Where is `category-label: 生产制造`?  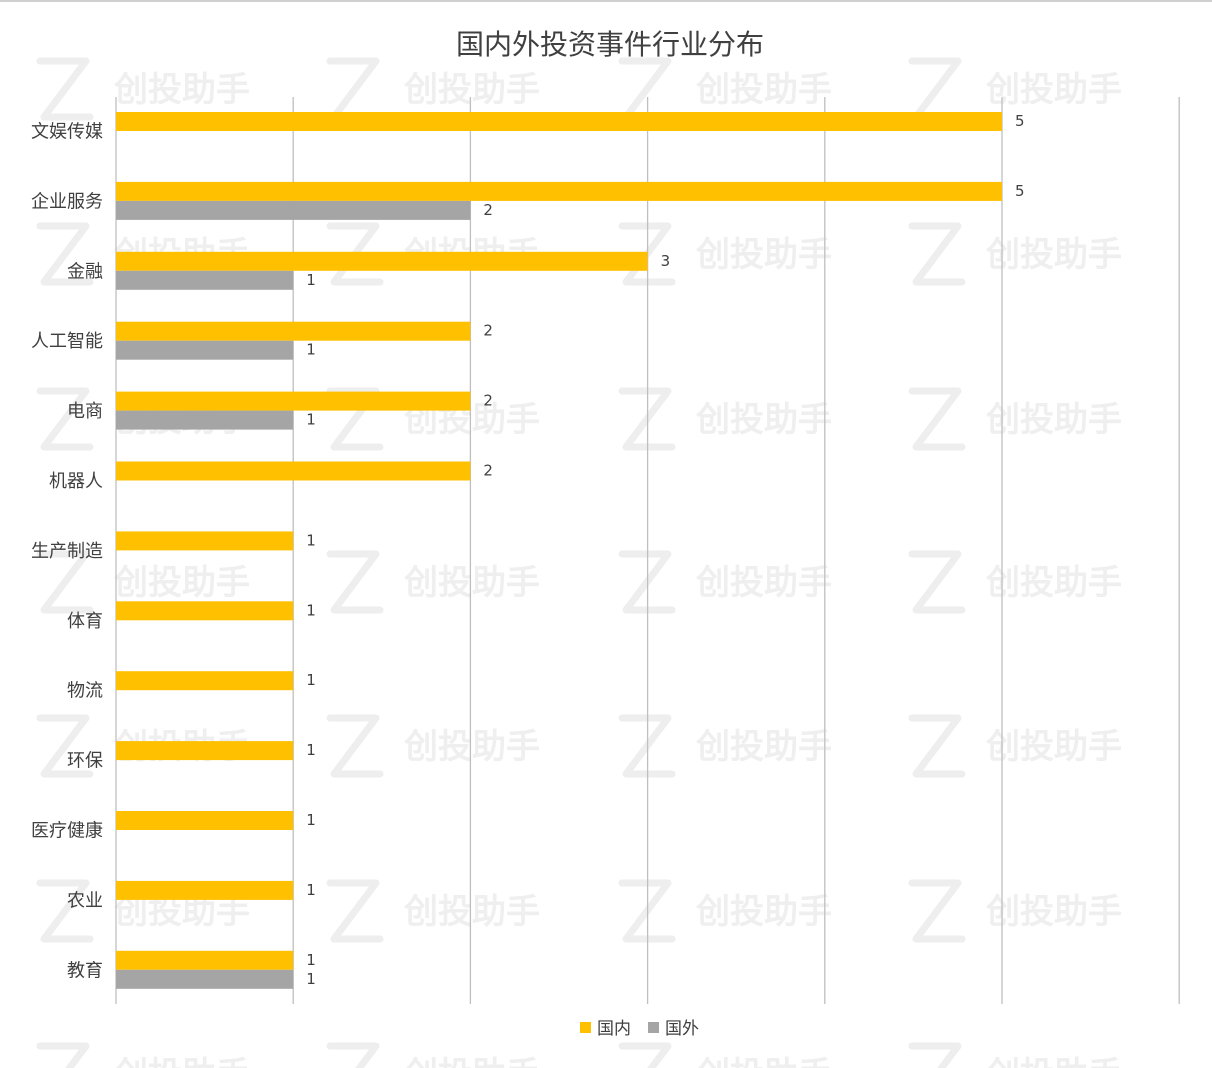
category-label: 生产制造 is located at coordinates (67, 551).